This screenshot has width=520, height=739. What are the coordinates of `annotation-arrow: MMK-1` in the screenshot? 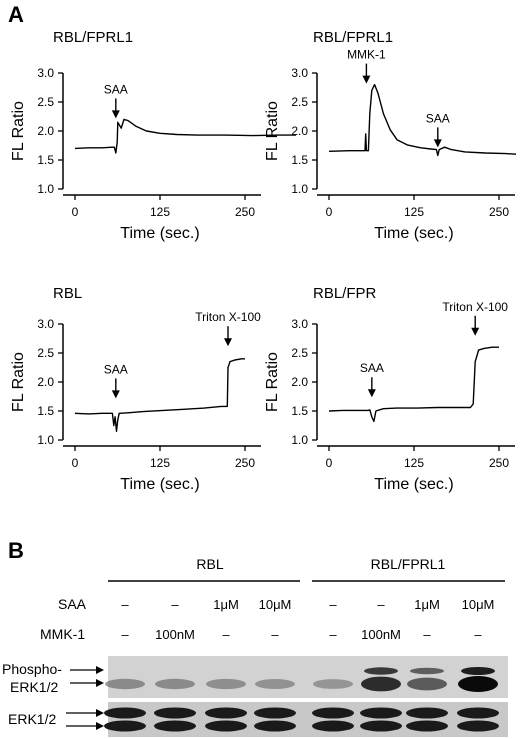 It's located at (366, 66).